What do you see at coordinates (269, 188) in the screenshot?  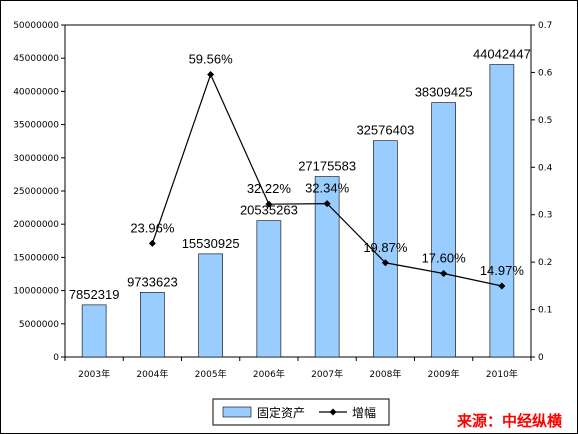 I see `line-data-label: 32.22%` at bounding box center [269, 188].